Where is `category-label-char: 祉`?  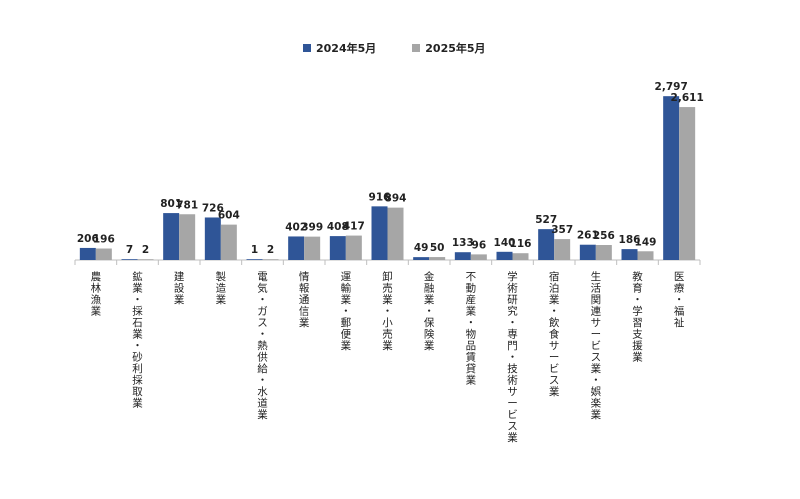
category-label-char: 祉 is located at coordinates (679, 323).